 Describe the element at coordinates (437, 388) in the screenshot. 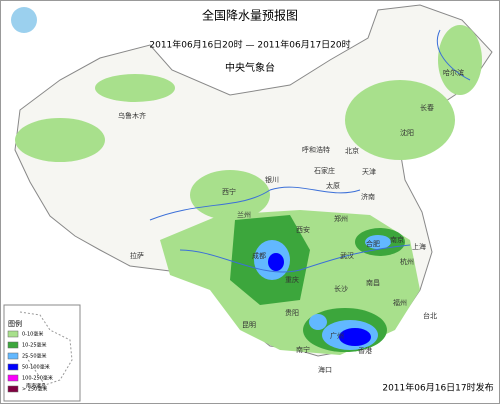

I see `footer: 2011年06月16日17时发布` at that location.